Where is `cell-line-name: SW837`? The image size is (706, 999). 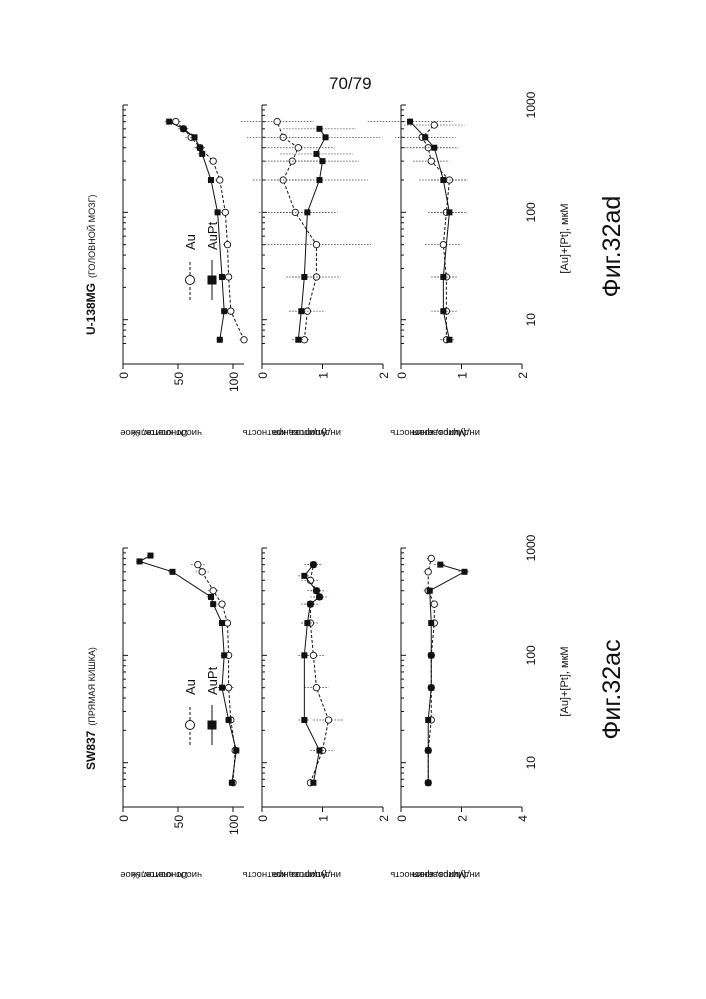
cell-line-name: SW837 is located at coordinates (91, 750).